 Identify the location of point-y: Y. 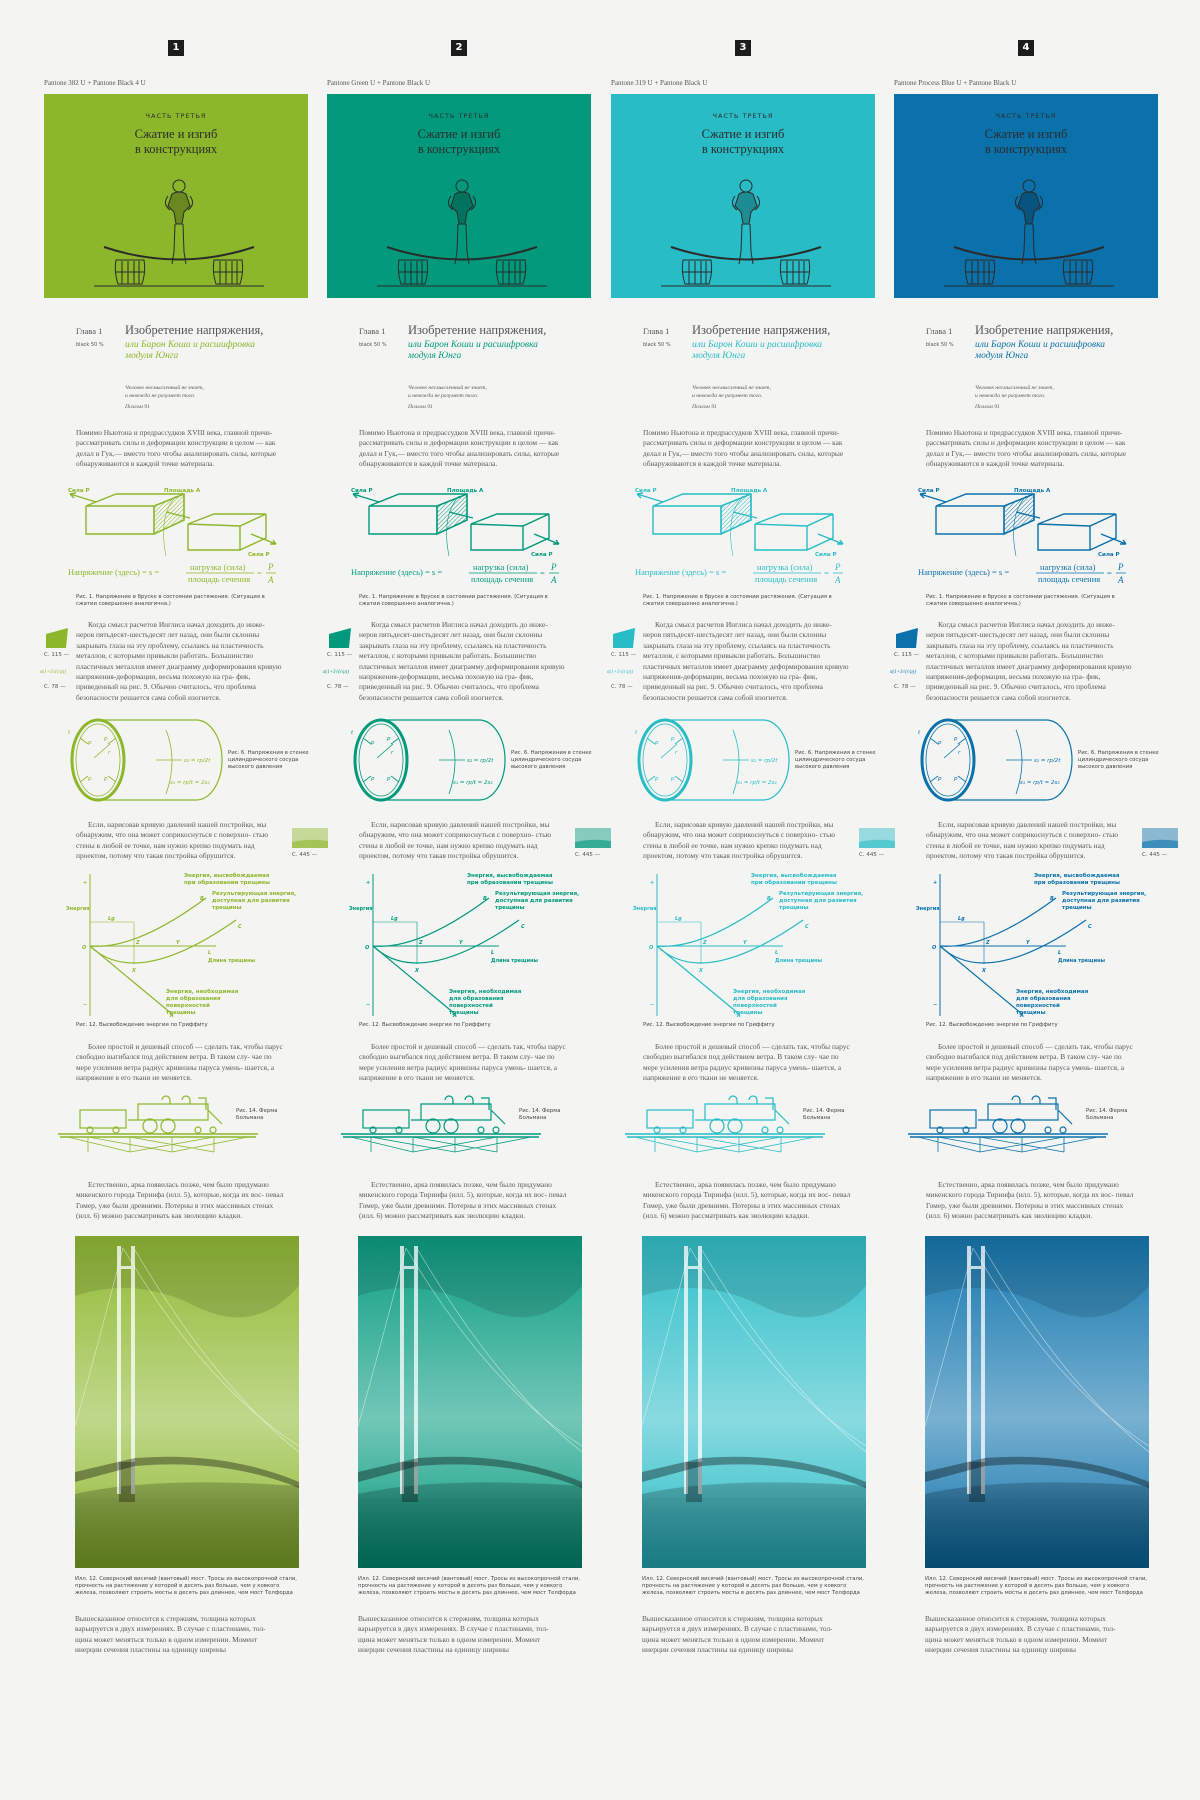
(178, 943).